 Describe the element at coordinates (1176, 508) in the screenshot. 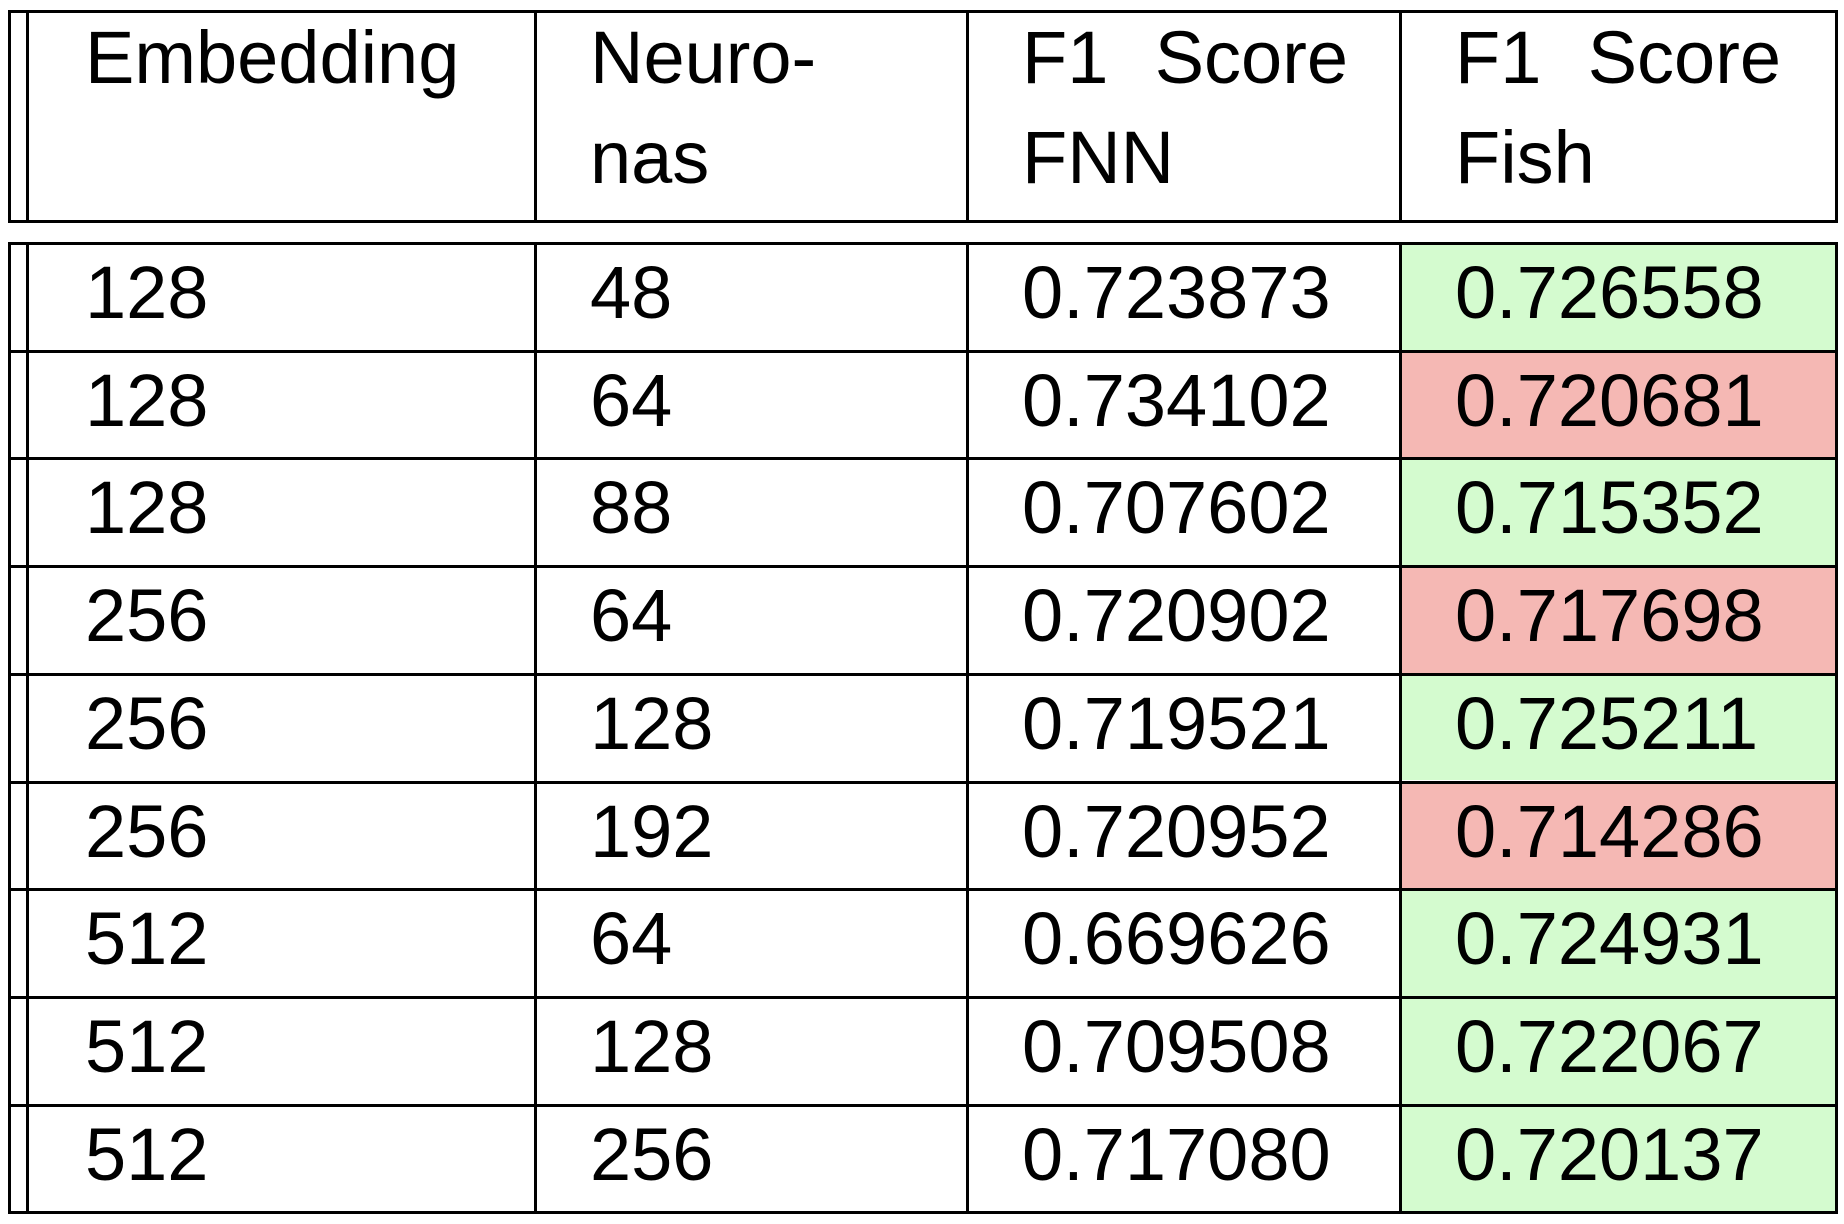

I see `cell-f1-fnn: 0.707602` at that location.